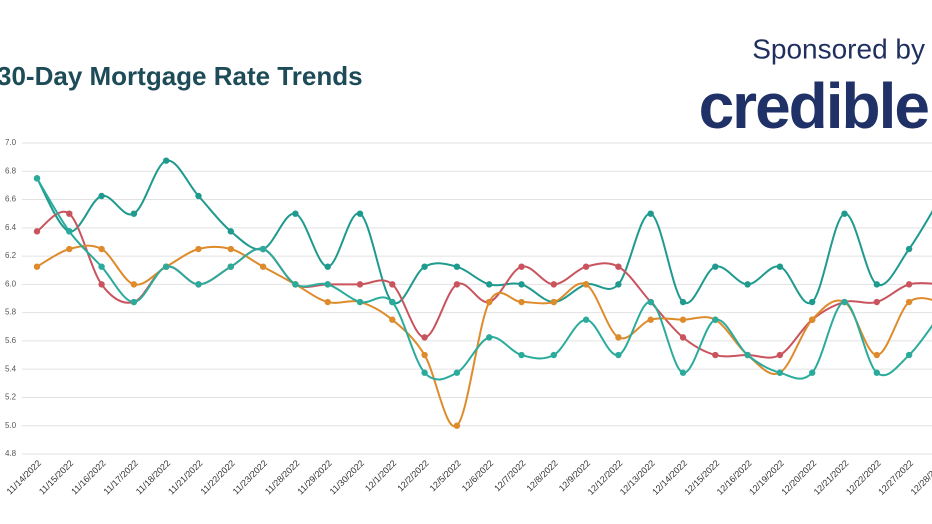 This screenshot has height=524, width=932. What do you see at coordinates (11, 170) in the screenshot?
I see `y-tick-label: 6.8` at bounding box center [11, 170].